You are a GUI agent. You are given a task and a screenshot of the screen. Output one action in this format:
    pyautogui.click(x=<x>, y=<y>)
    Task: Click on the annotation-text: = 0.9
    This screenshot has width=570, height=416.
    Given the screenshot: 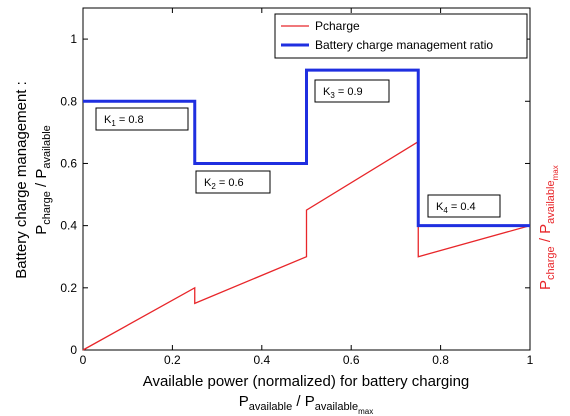 What is the action you would take?
    pyautogui.click(x=349, y=92)
    